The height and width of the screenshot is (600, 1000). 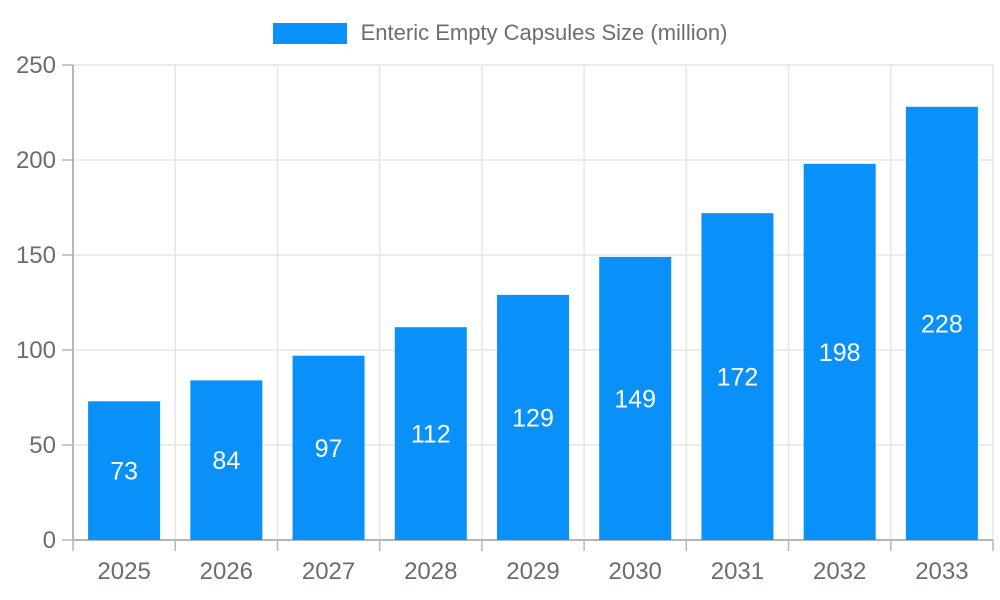 What do you see at coordinates (49, 540) in the screenshot?
I see `y-axis-label: 0` at bounding box center [49, 540].